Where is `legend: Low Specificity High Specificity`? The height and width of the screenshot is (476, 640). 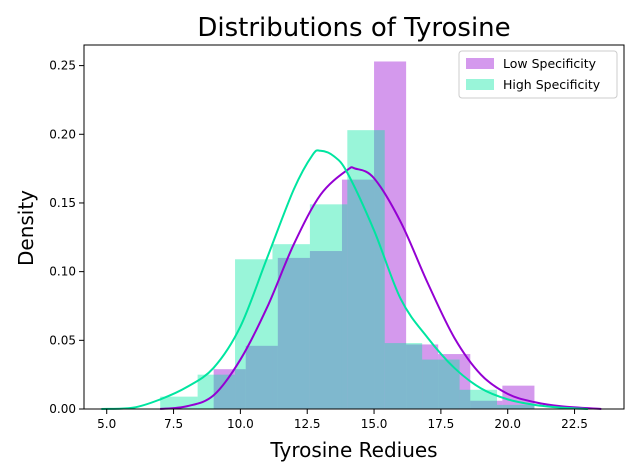 legend: Low Specificity High Specificity is located at coordinates (538, 74).